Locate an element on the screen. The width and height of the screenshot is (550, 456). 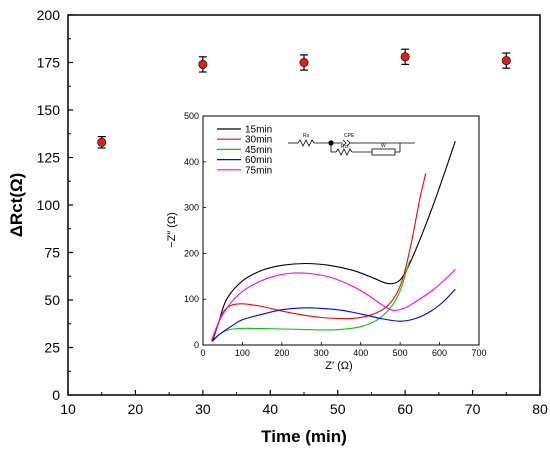
main-x-tick-label: 60 is located at coordinates (405, 409).